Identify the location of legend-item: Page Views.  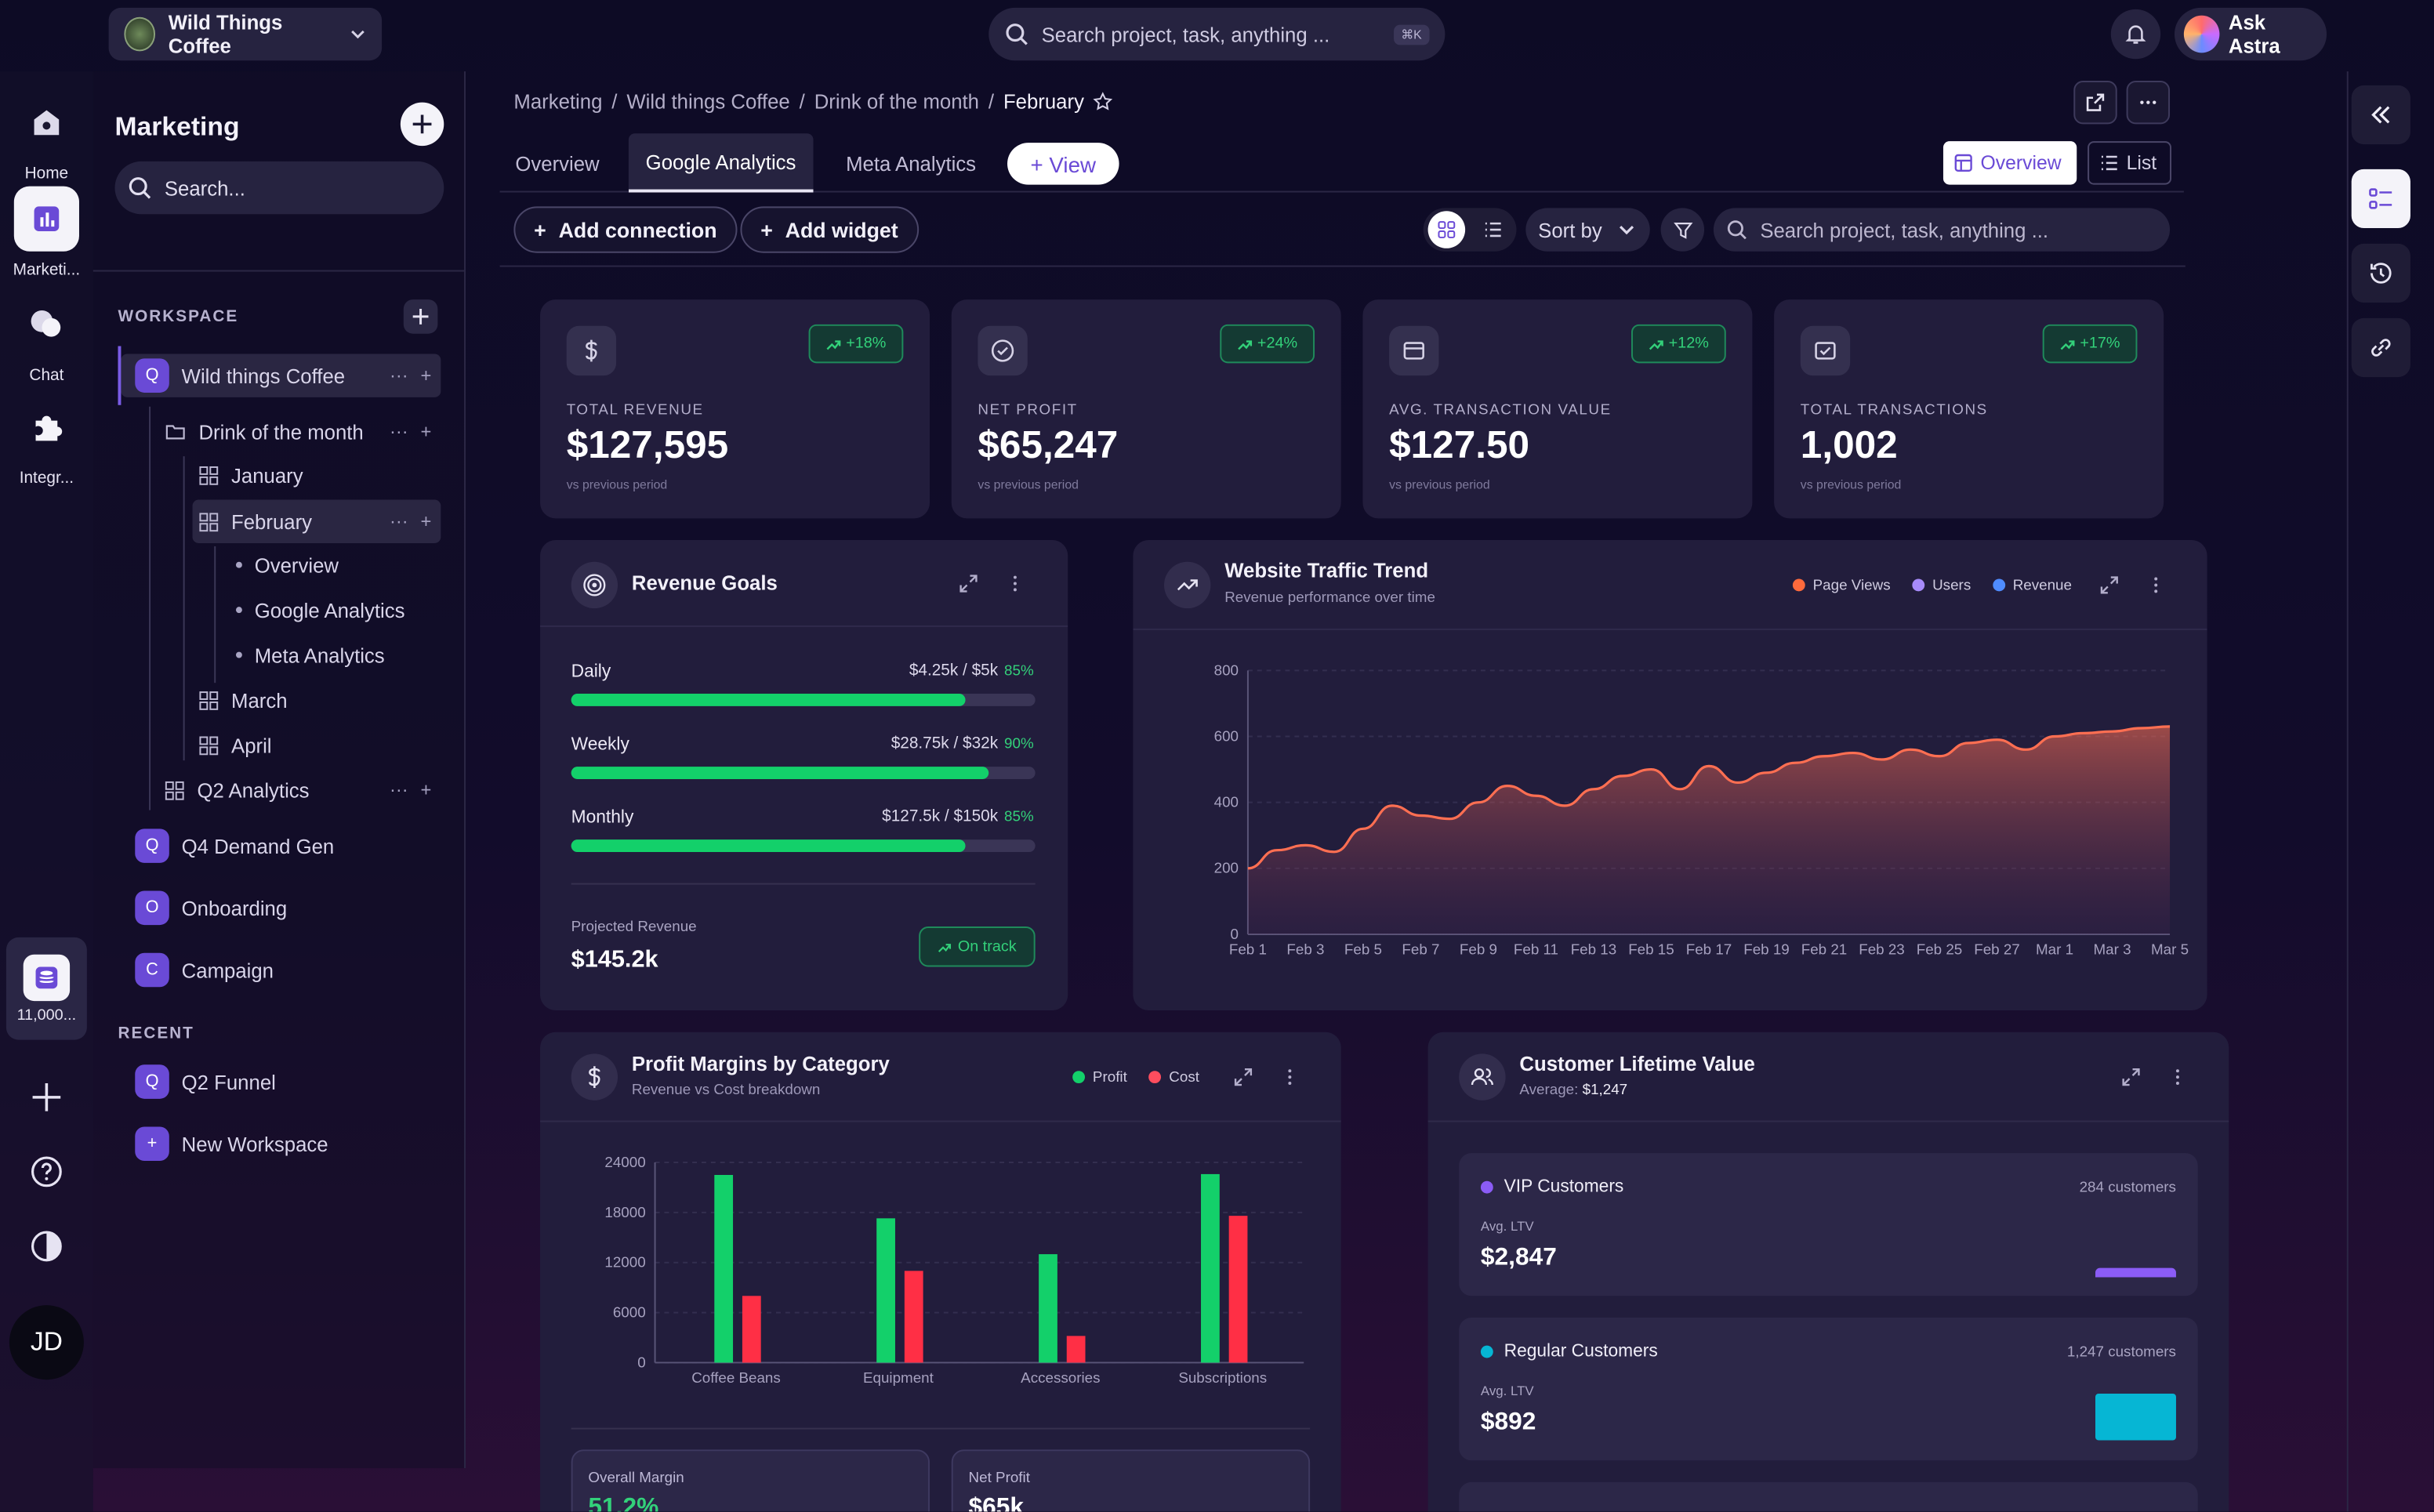
(1841, 586).